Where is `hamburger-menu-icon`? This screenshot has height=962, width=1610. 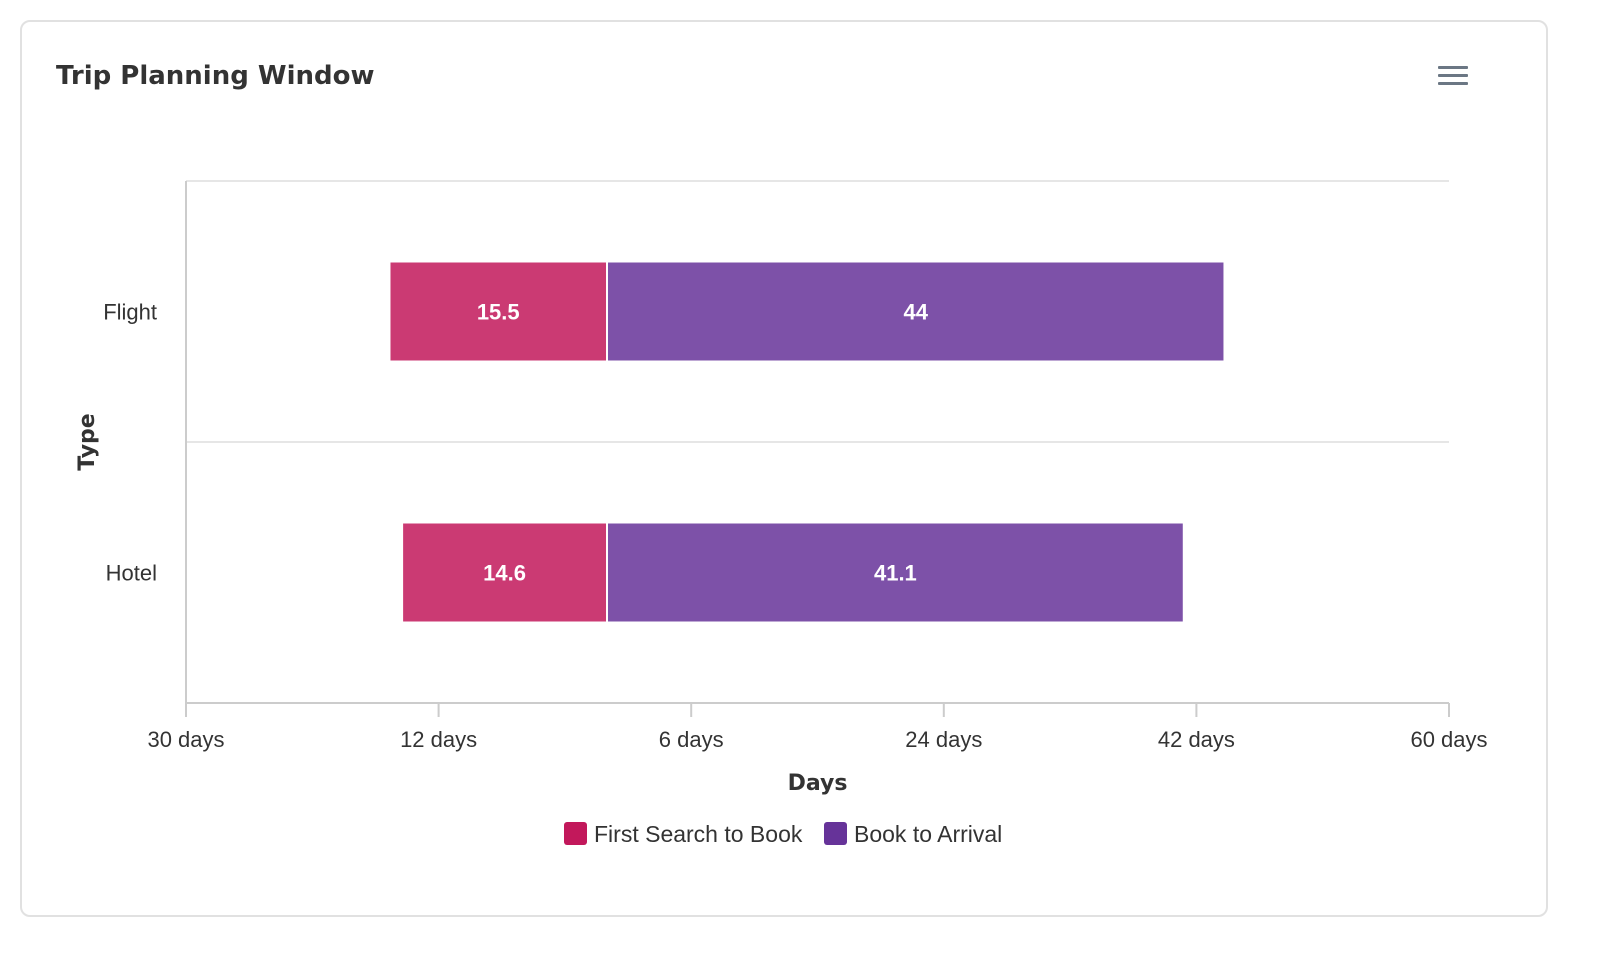
hamburger-menu-icon is located at coordinates (1452, 77).